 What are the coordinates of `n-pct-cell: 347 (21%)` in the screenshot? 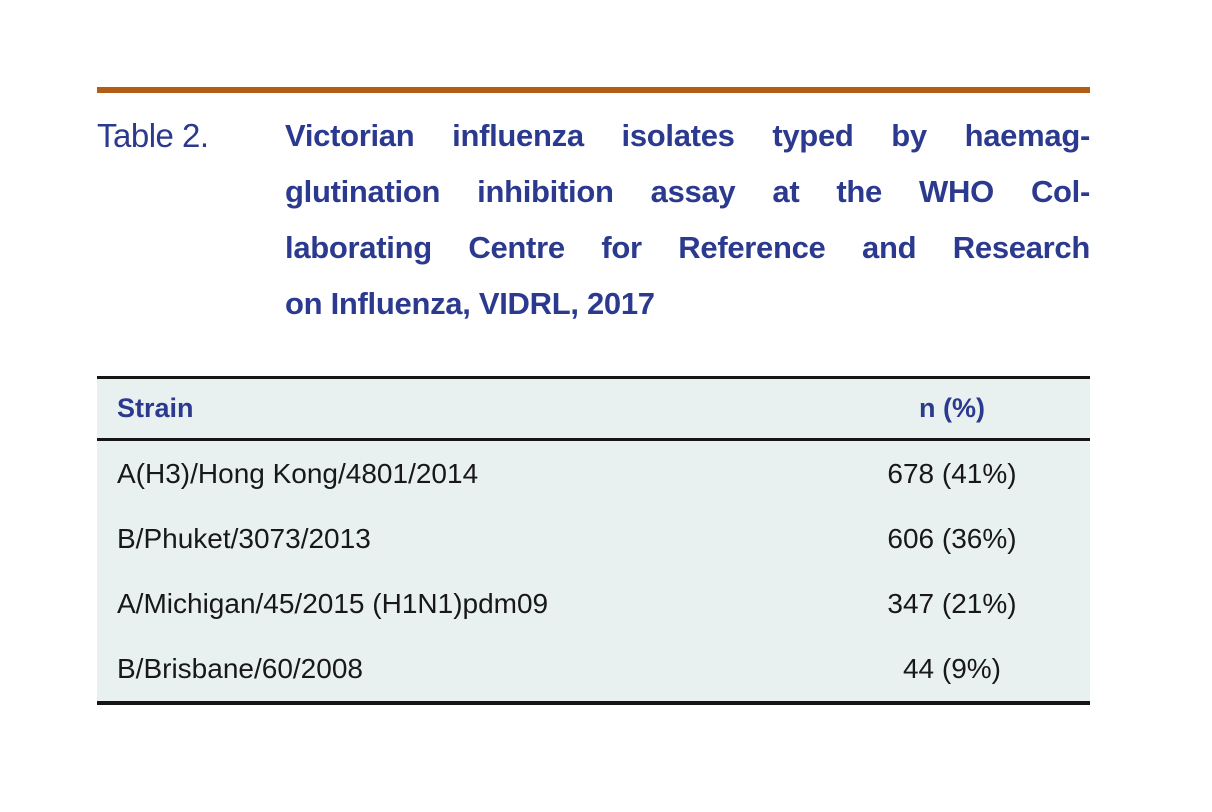 It's located at (952, 603).